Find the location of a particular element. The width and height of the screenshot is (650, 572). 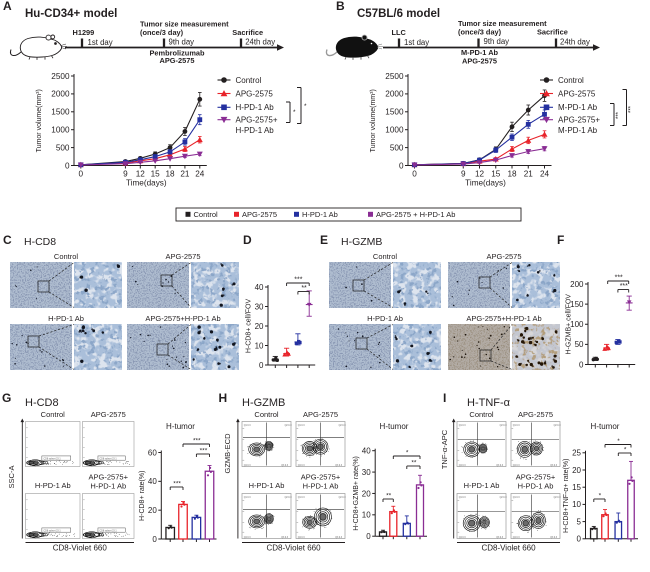

svg-text: D is located at coordinates (247, 240).